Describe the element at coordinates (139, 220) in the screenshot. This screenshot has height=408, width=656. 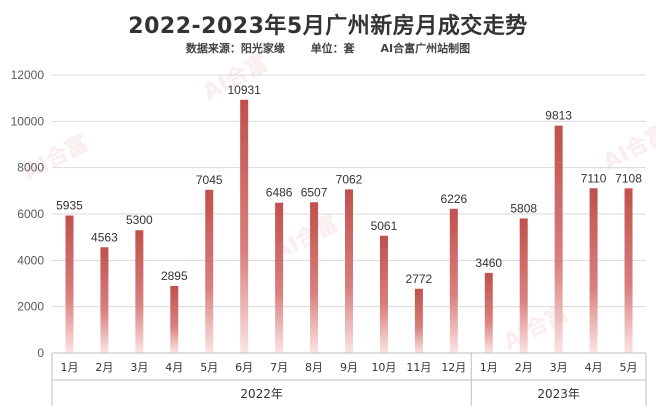
I see `data-label: 5300` at that location.